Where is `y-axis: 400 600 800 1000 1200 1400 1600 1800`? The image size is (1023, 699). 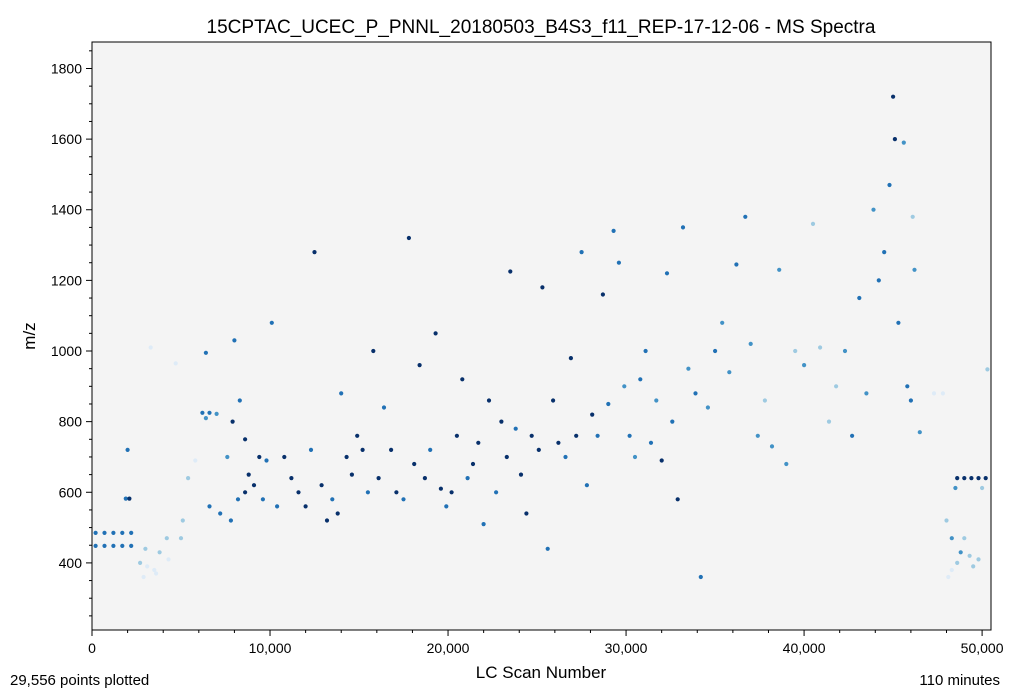 y-axis: 400 600 800 1000 1200 1400 1600 1800 is located at coordinates (71, 333).